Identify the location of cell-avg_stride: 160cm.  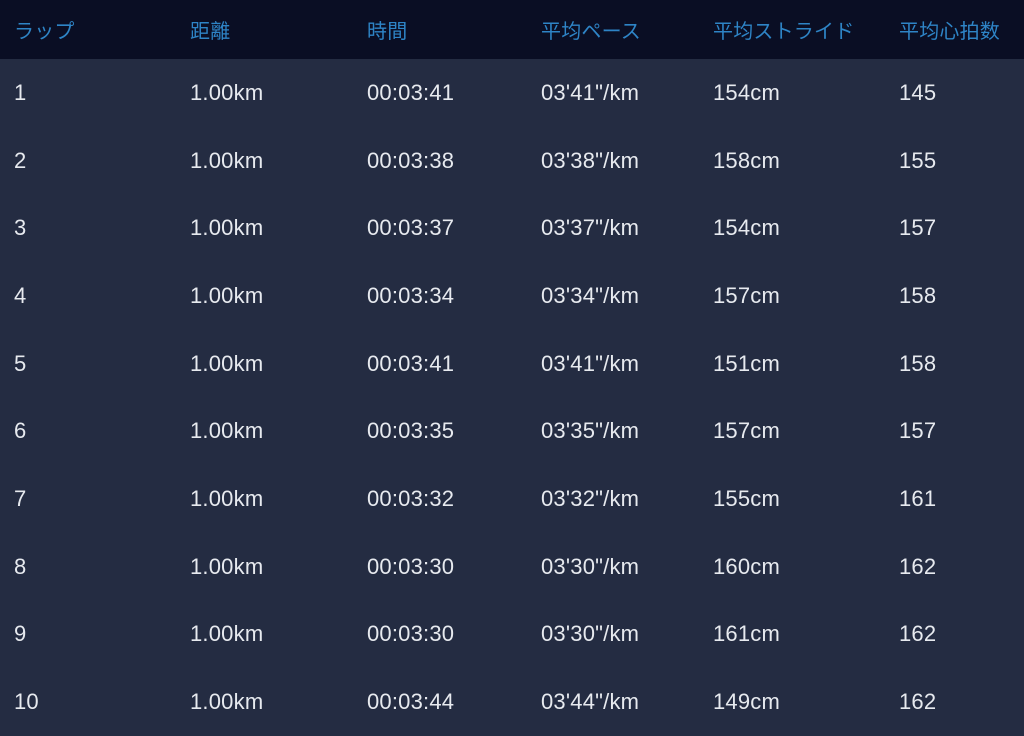
(747, 566).